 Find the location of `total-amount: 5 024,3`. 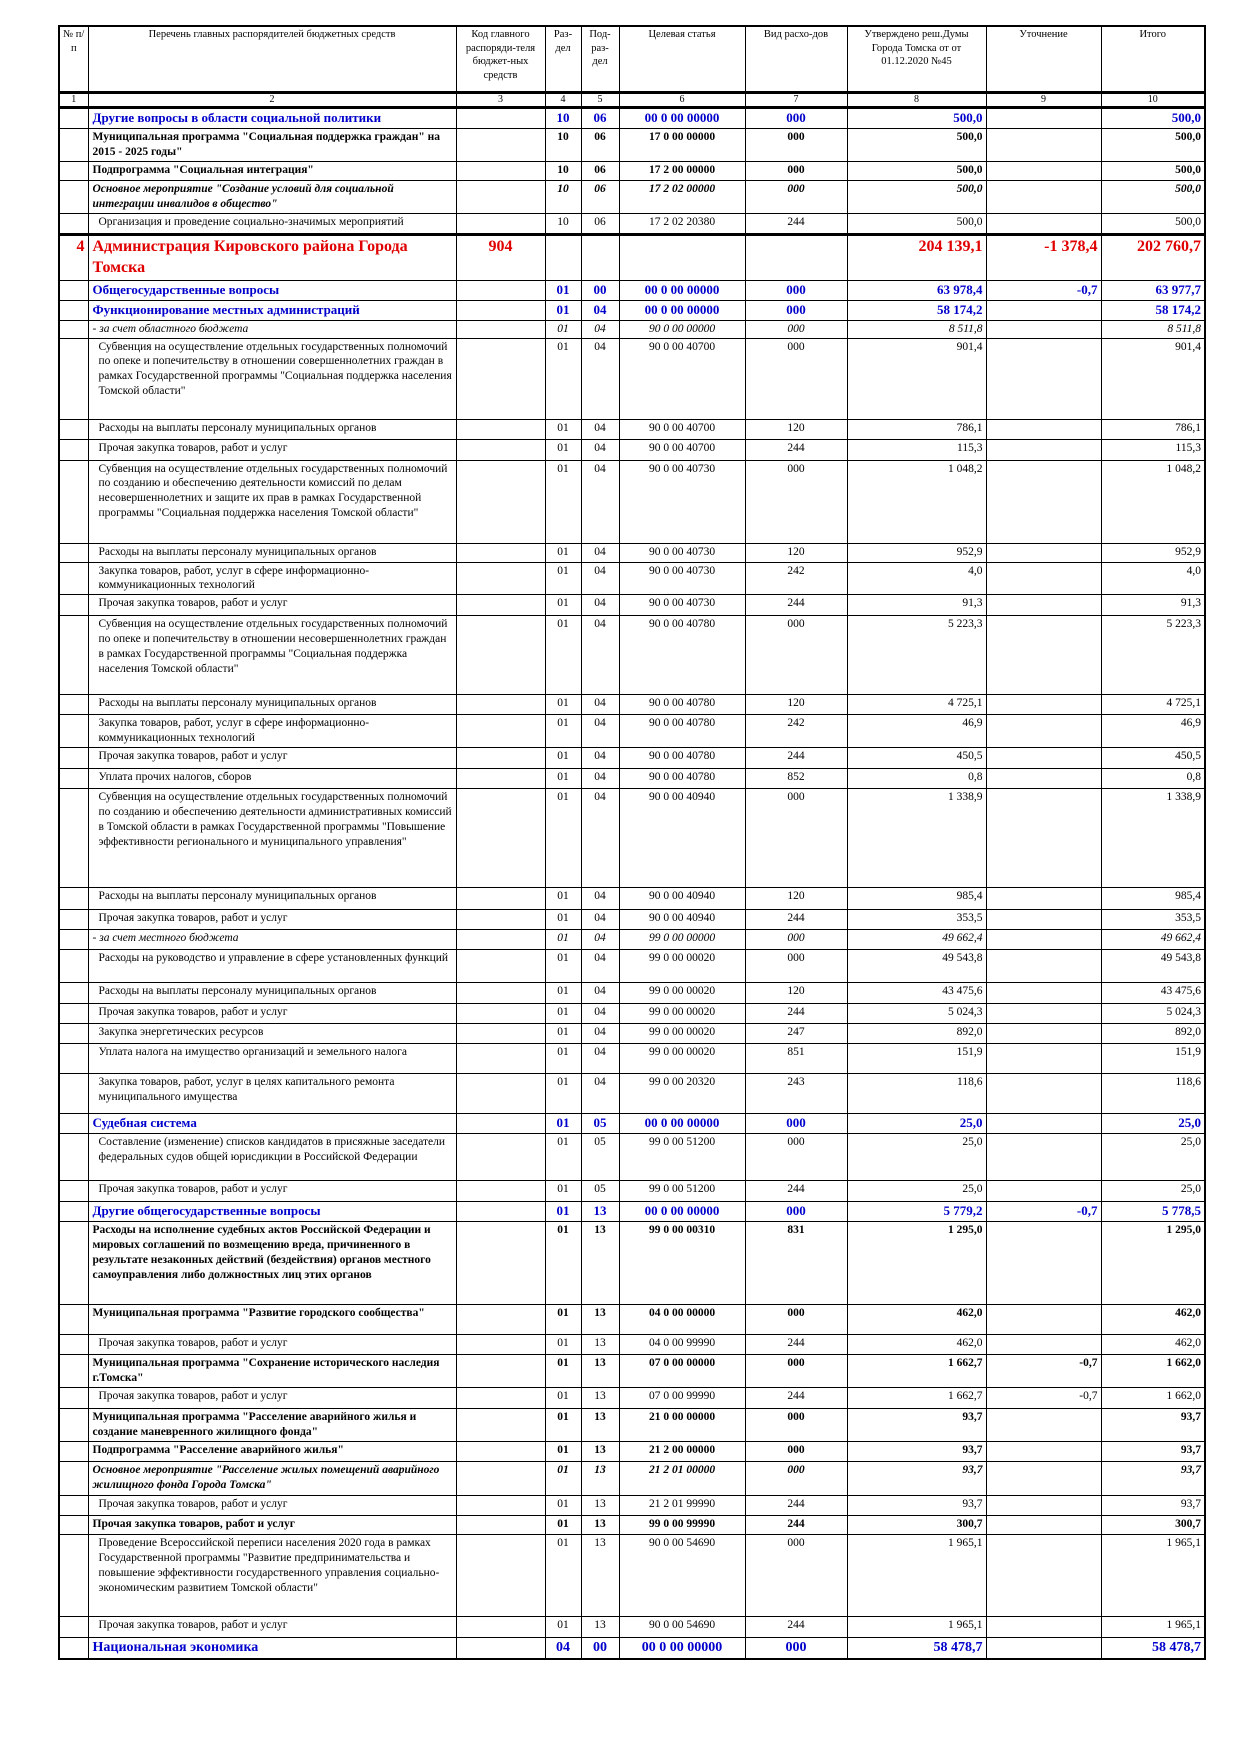

total-amount: 5 024,3 is located at coordinates (1153, 1014).